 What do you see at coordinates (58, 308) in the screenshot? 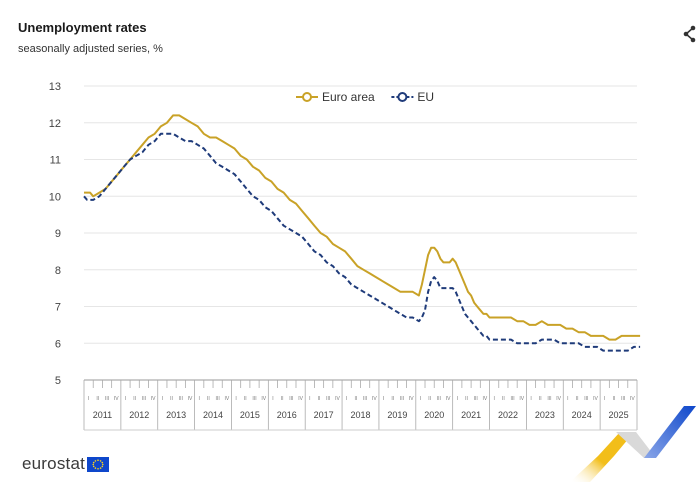
I see `y-tick-label: 7` at bounding box center [58, 308].